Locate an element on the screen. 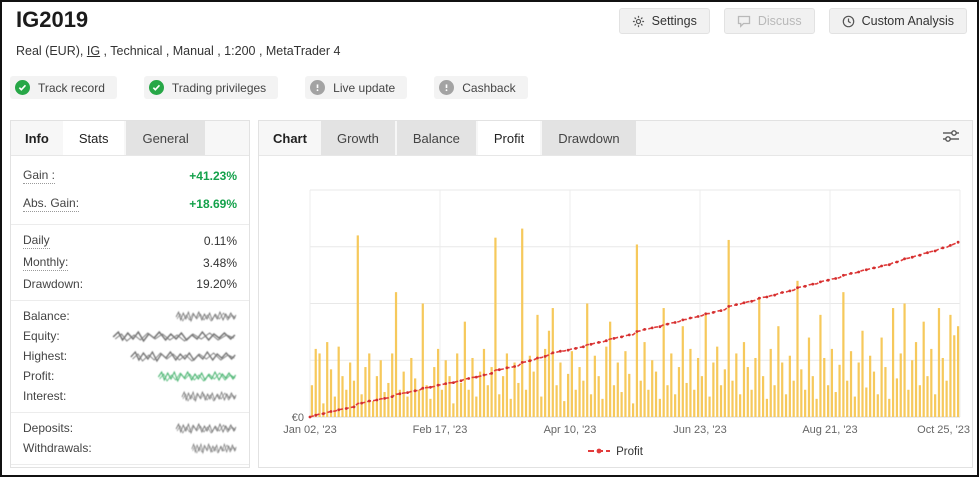 This screenshot has height=477, width=979. stat-label: Highest: is located at coordinates (45, 356).